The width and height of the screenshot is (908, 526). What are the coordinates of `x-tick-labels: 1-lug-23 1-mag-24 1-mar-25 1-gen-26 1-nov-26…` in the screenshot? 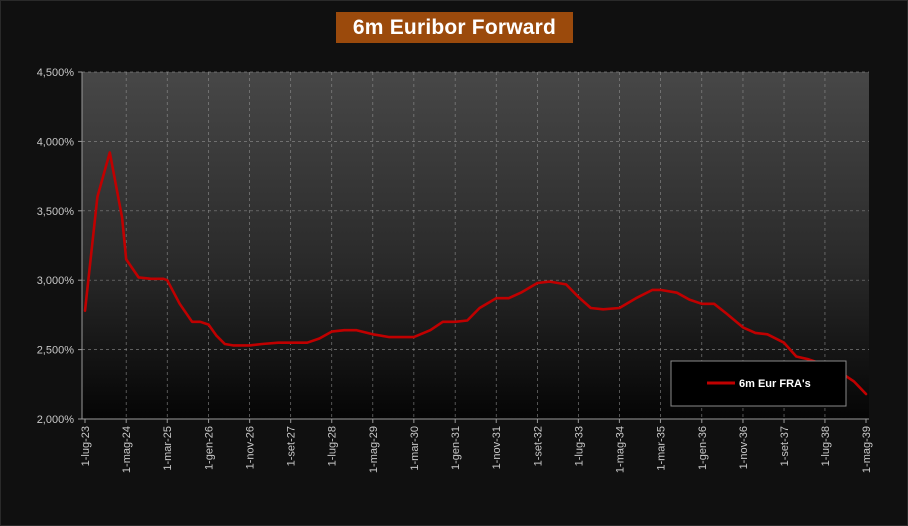 It's located at (476, 446).